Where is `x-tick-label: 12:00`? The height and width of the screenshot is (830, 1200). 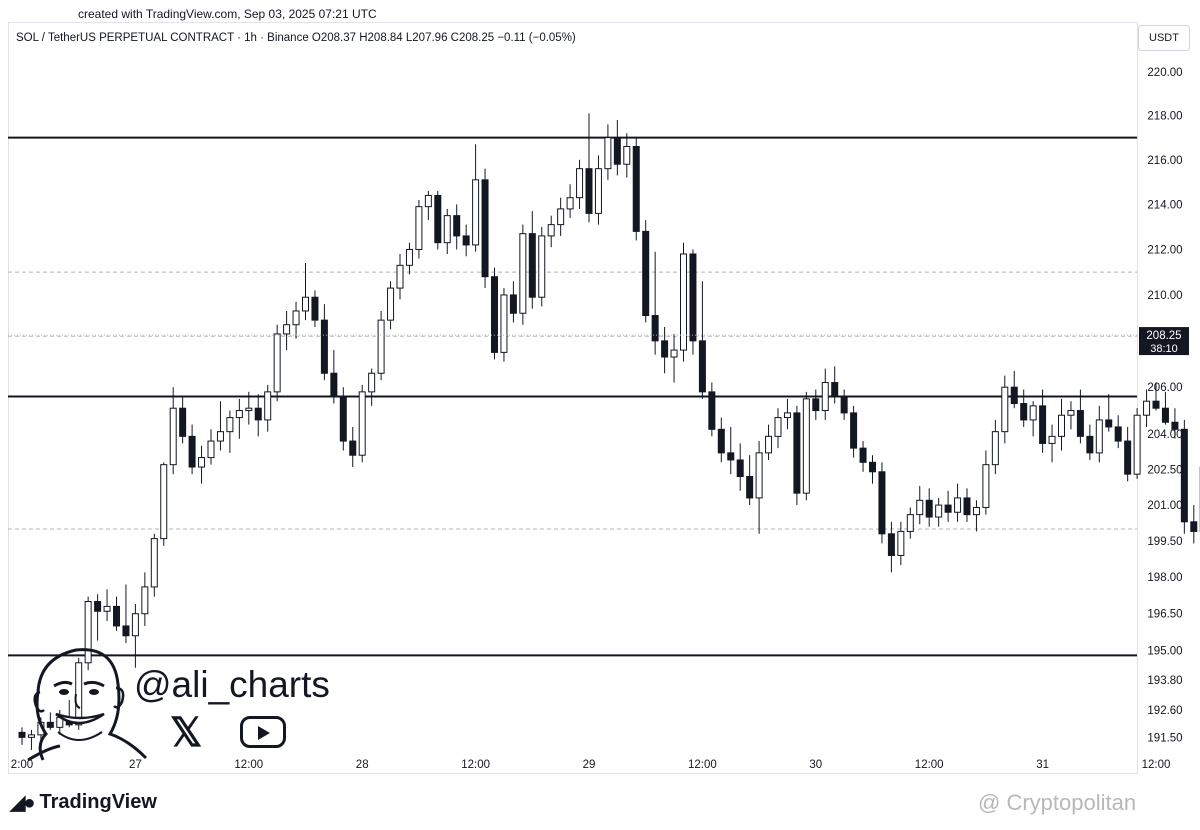
x-tick-label: 12:00 is located at coordinates (248, 765).